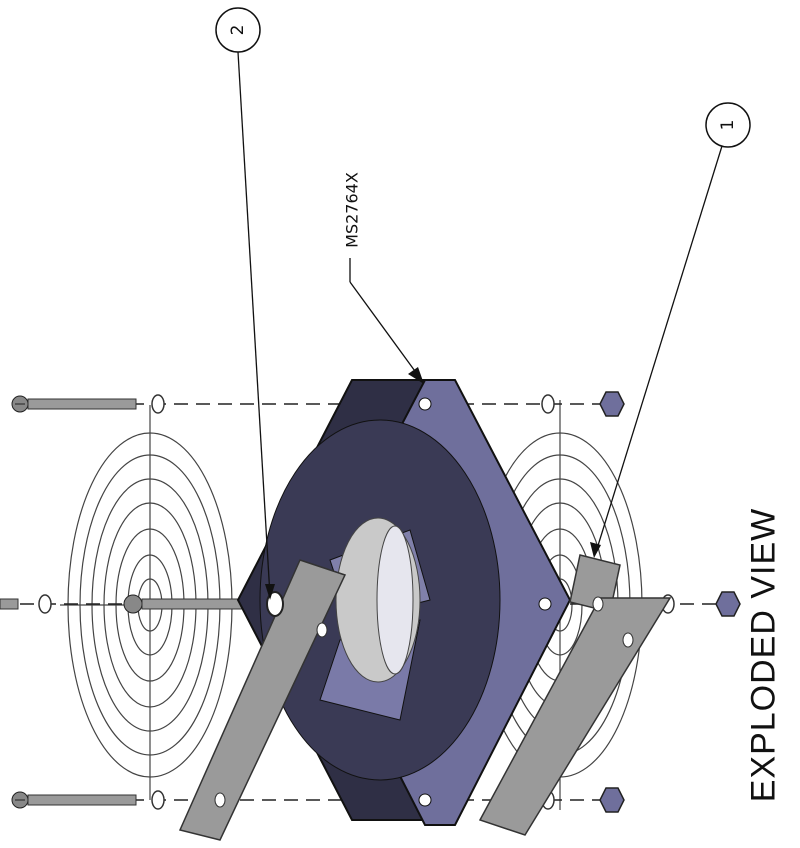 The width and height of the screenshot is (800, 848). Describe the element at coordinates (275, 604) in the screenshot. I see `washer` at that location.